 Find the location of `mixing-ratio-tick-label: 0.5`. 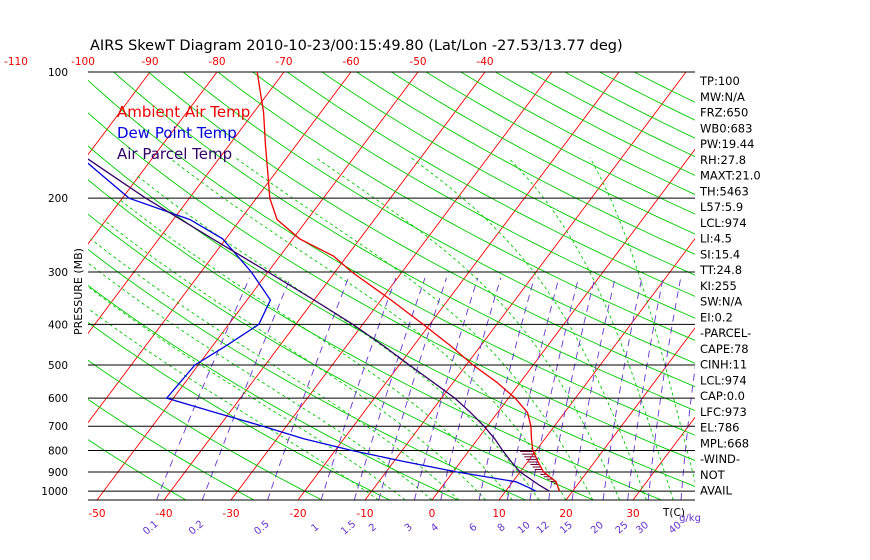

mixing-ratio-tick-label: 0.5 is located at coordinates (261, 528).